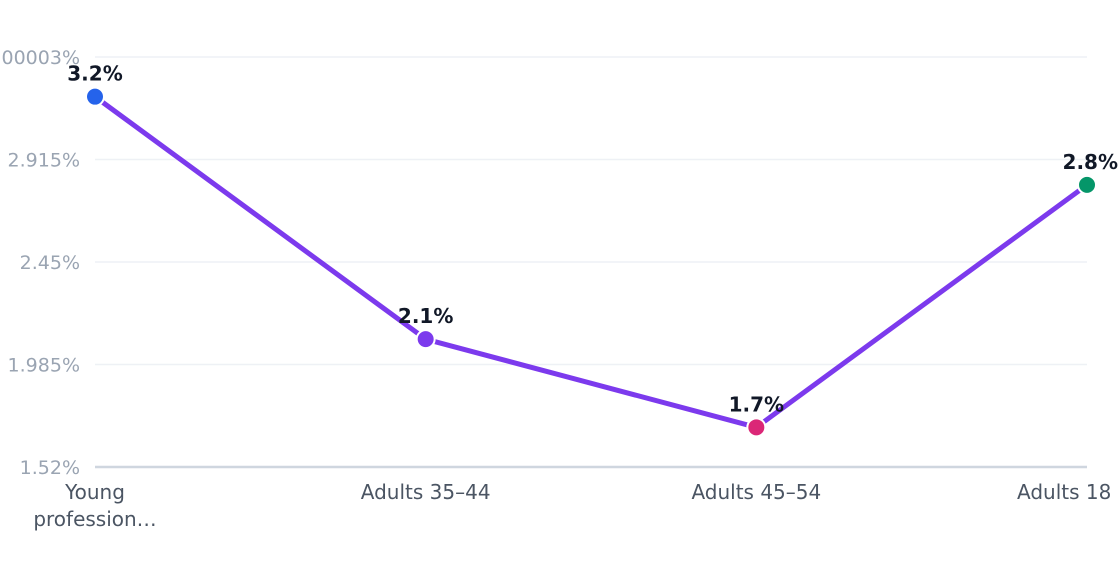 The width and height of the screenshot is (1120, 572). I want to click on data-label: 1.7%, so click(756, 404).